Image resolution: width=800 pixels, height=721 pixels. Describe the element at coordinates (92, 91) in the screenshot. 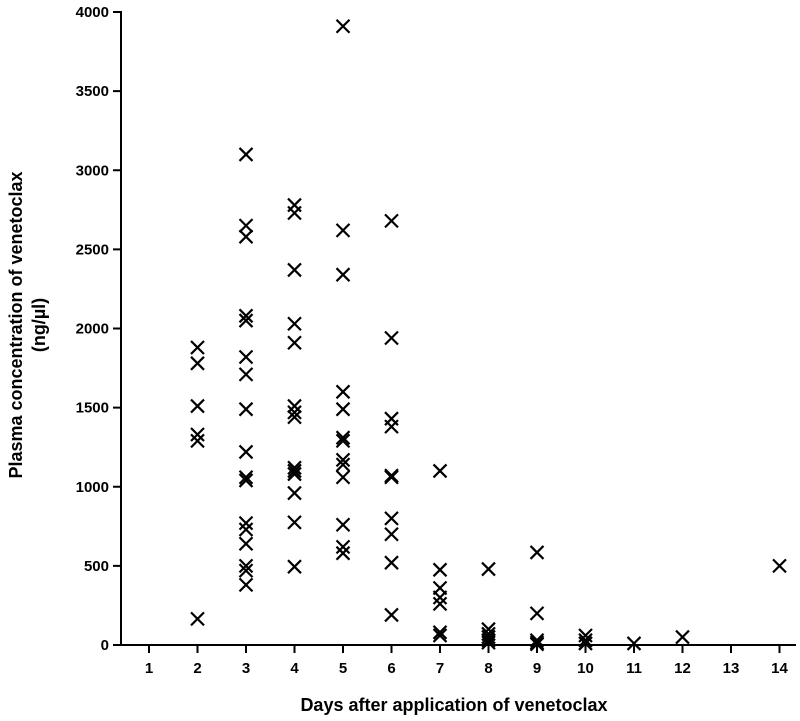

I see `y-tick-label: 3500` at that location.